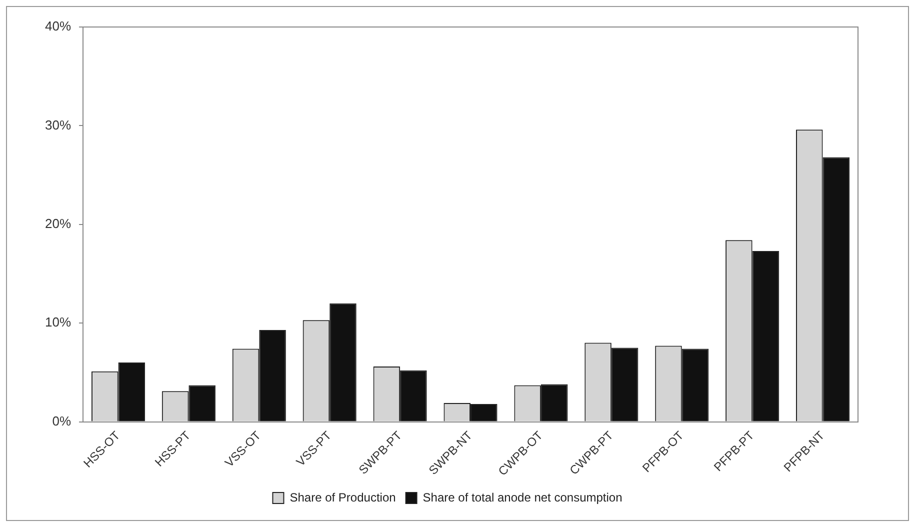  I want to click on y-tick-label: 0%, so click(62, 420).